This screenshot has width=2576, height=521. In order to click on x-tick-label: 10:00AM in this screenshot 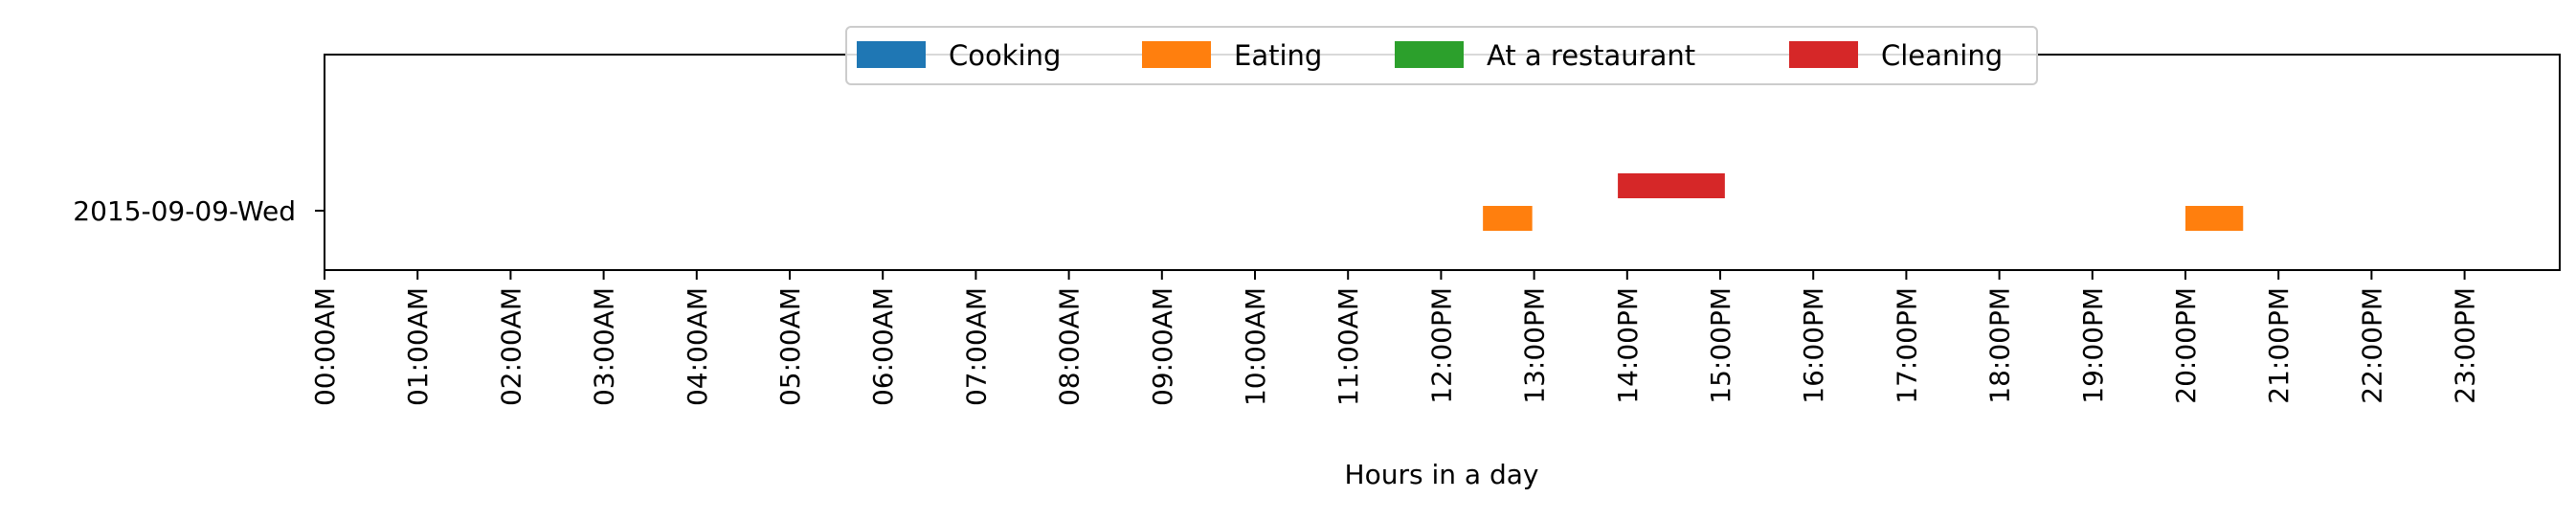, I will do `click(1255, 346)`.